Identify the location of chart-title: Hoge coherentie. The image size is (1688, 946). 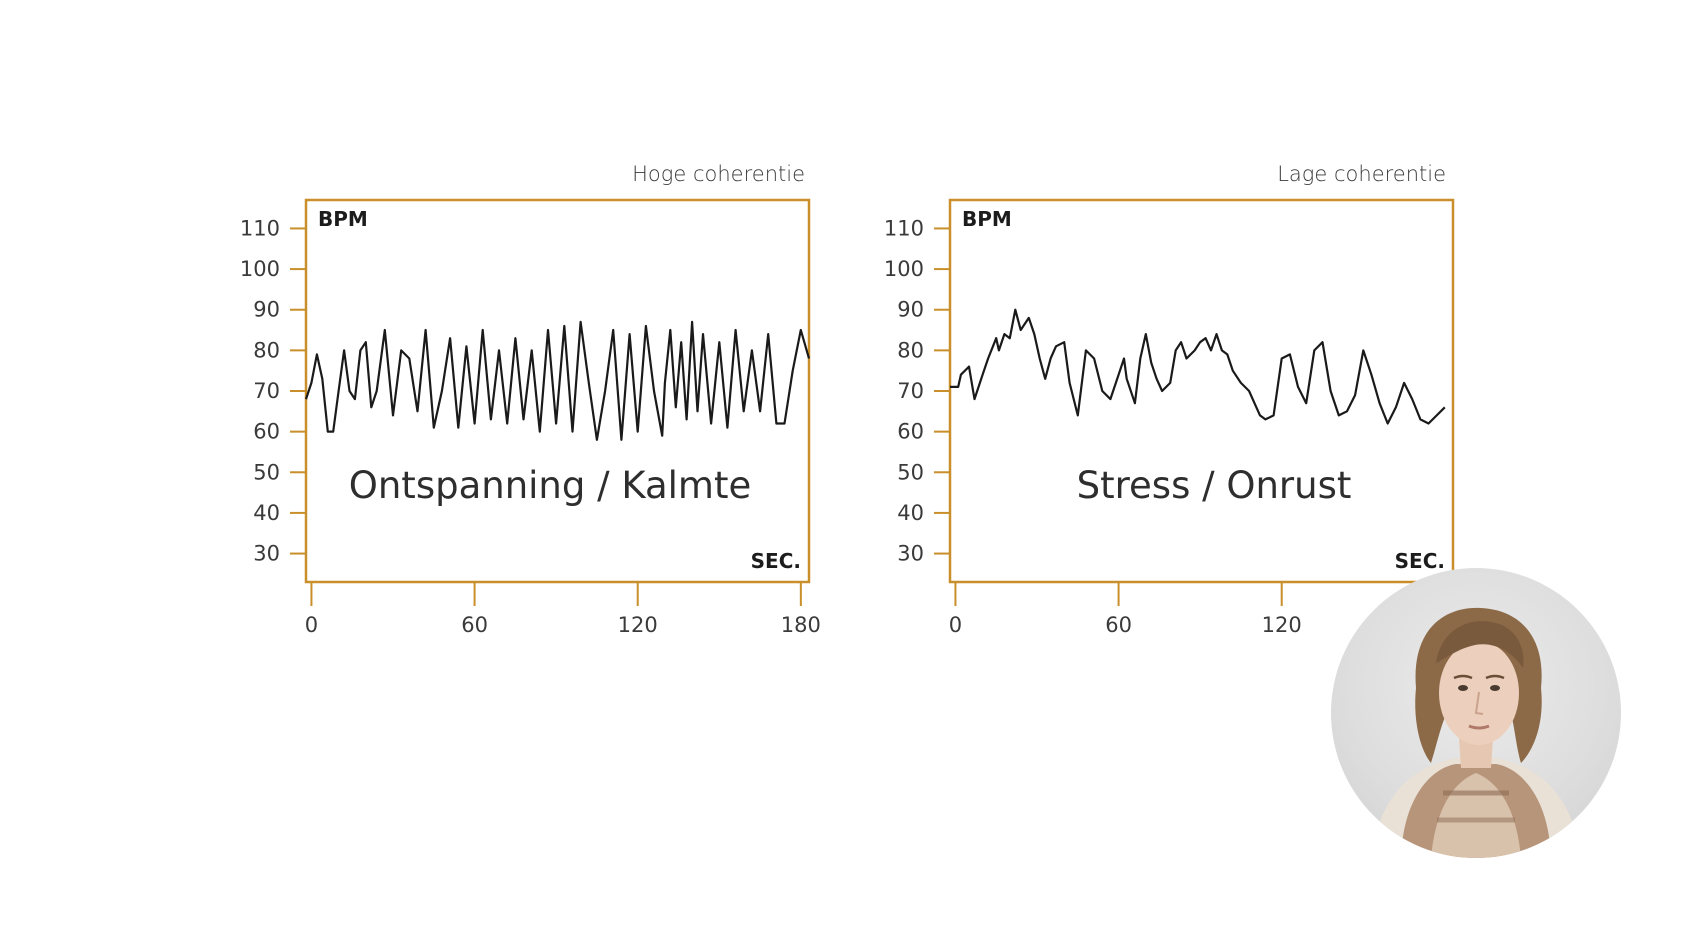
(718, 174).